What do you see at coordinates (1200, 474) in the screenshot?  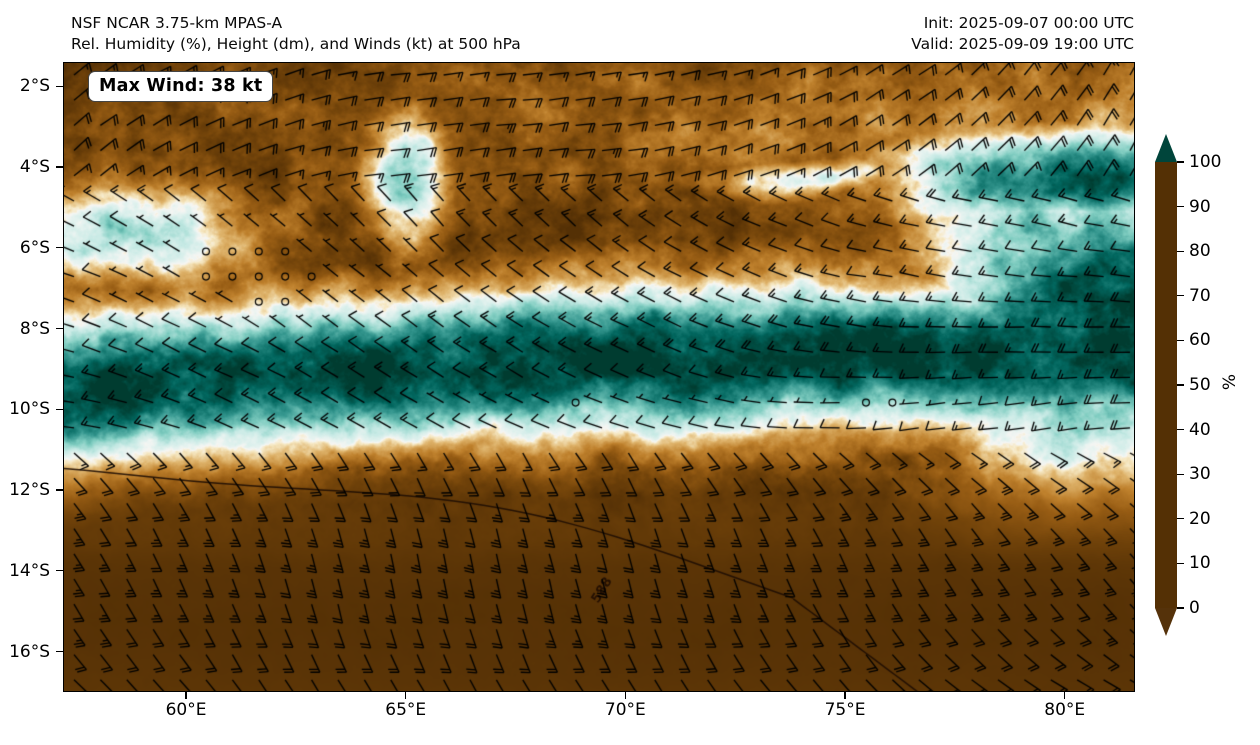 I see `colorbar-tick-label: 30` at bounding box center [1200, 474].